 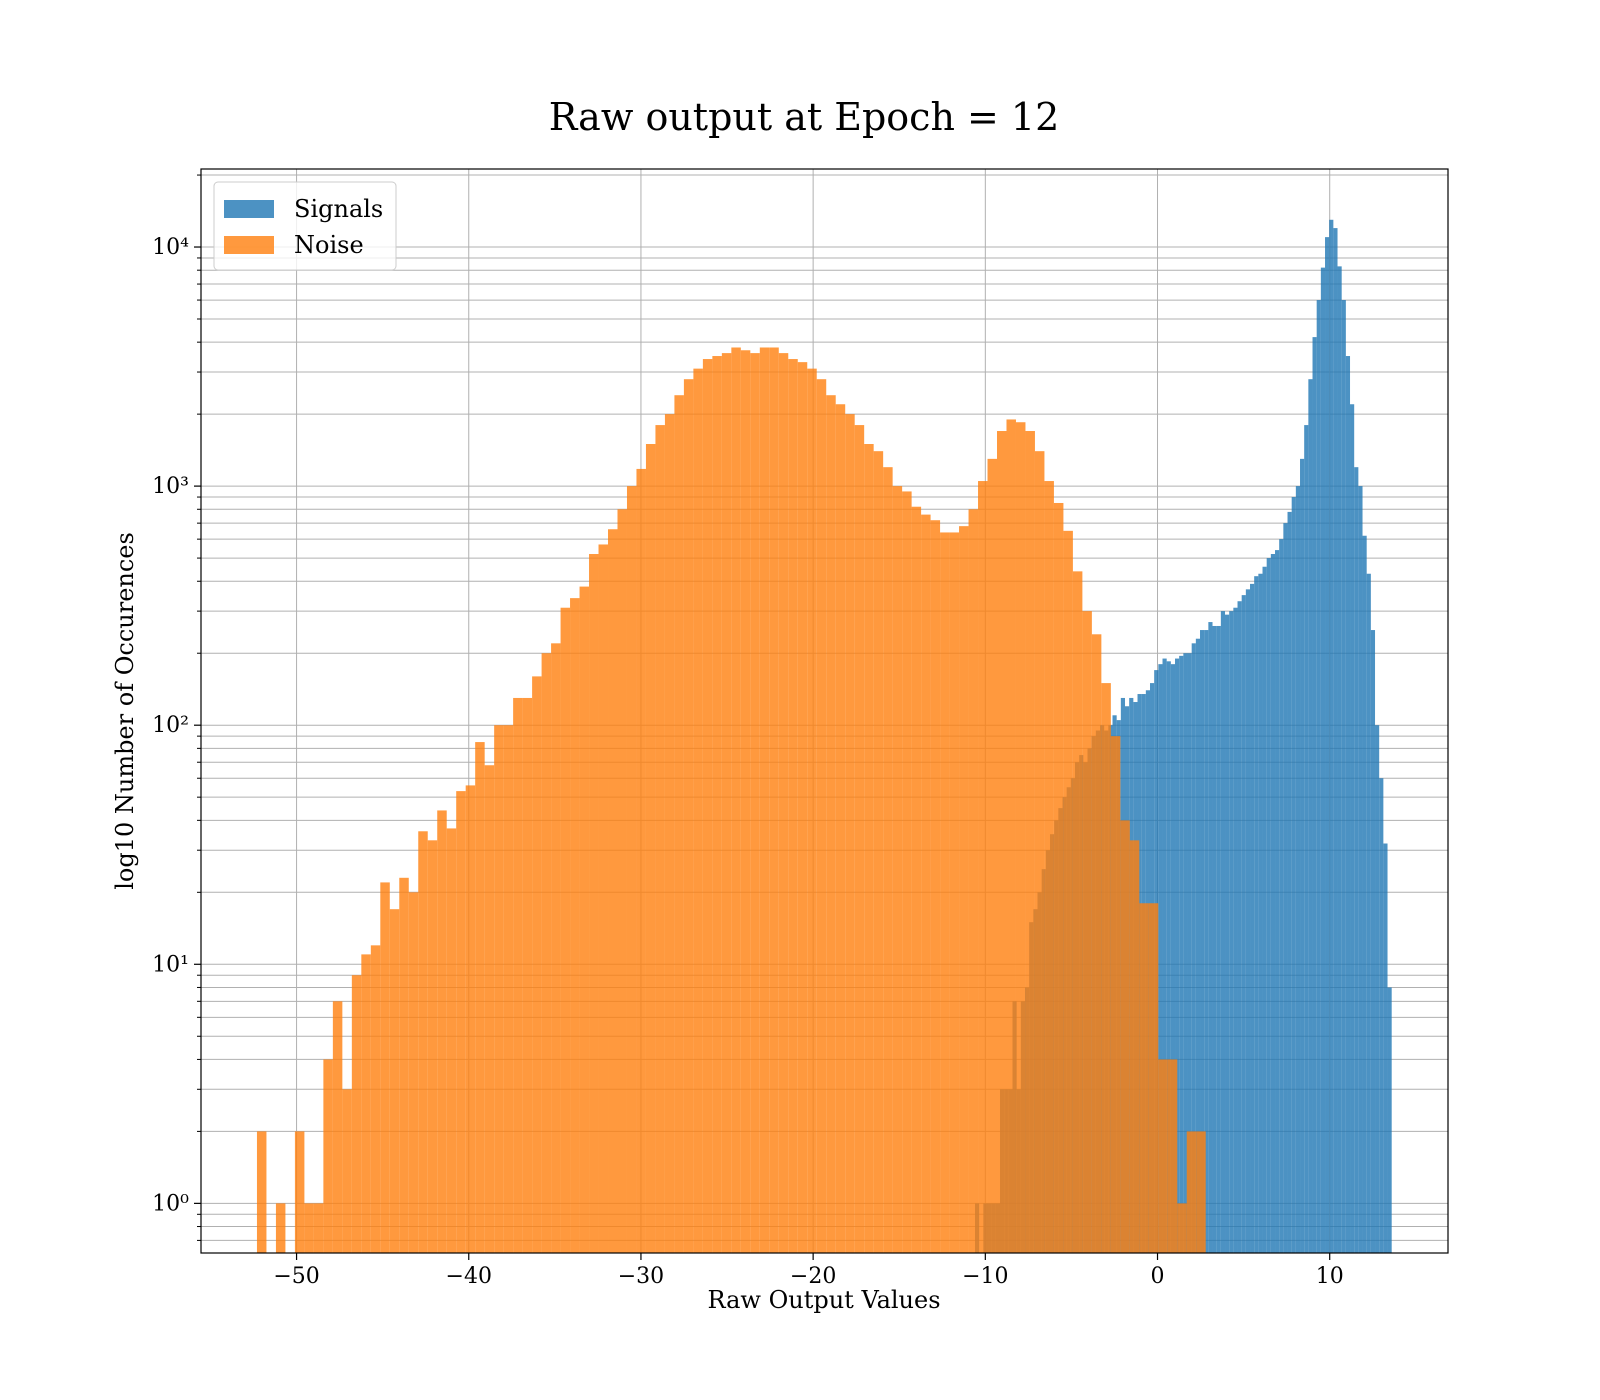 I want to click on x-tick-label: −30, so click(x=641, y=1276).